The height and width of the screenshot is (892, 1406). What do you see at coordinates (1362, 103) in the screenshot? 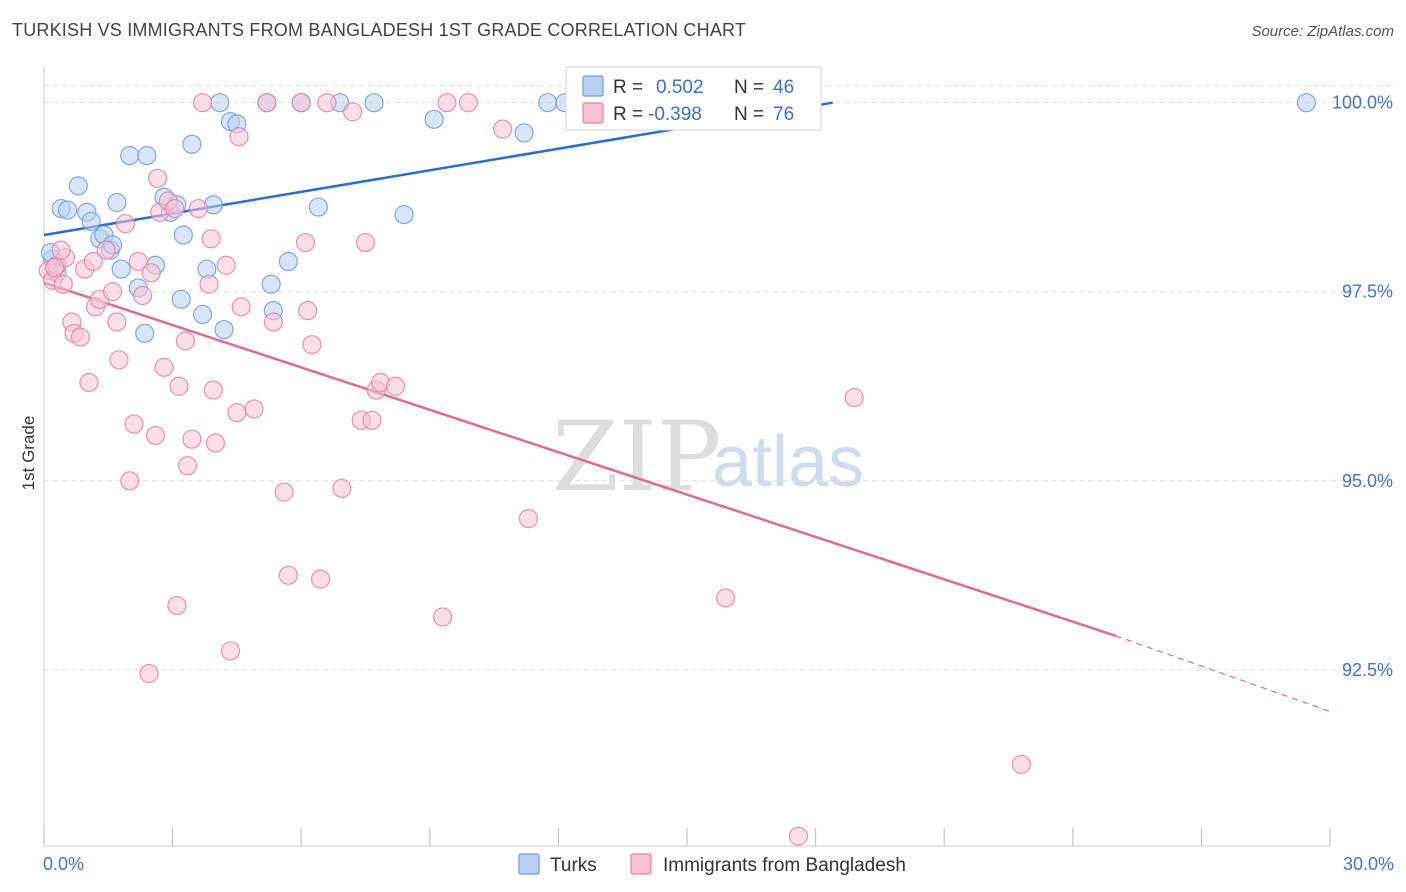
I see `y-tick-label: 100.0%` at bounding box center [1362, 103].